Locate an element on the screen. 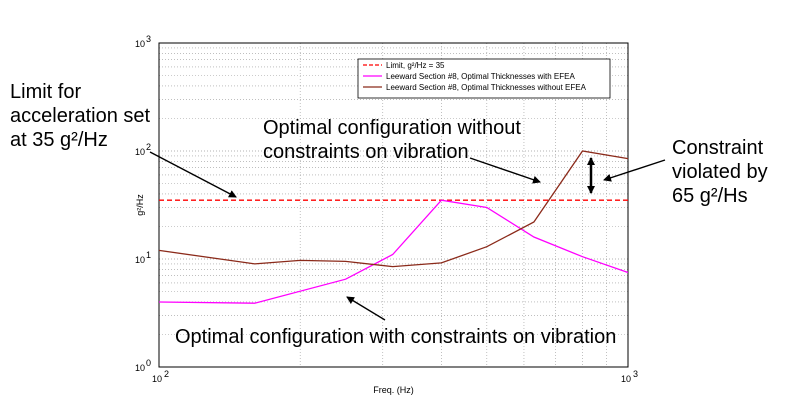 The height and width of the screenshot is (414, 800). x-axis-label: Freq. (Hz) is located at coordinates (393, 390).